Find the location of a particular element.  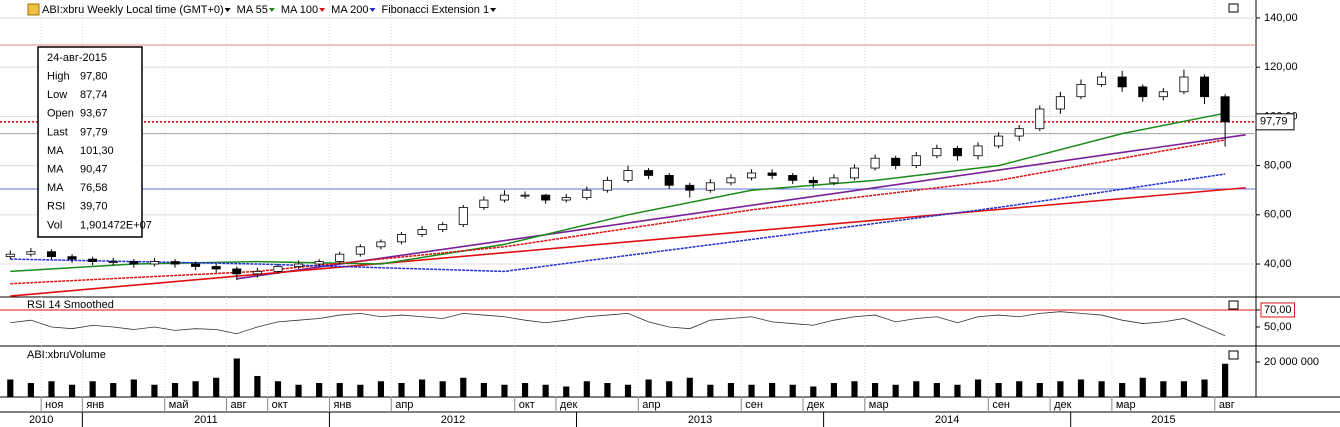

tooltip-value: 101,30 is located at coordinates (97, 151).